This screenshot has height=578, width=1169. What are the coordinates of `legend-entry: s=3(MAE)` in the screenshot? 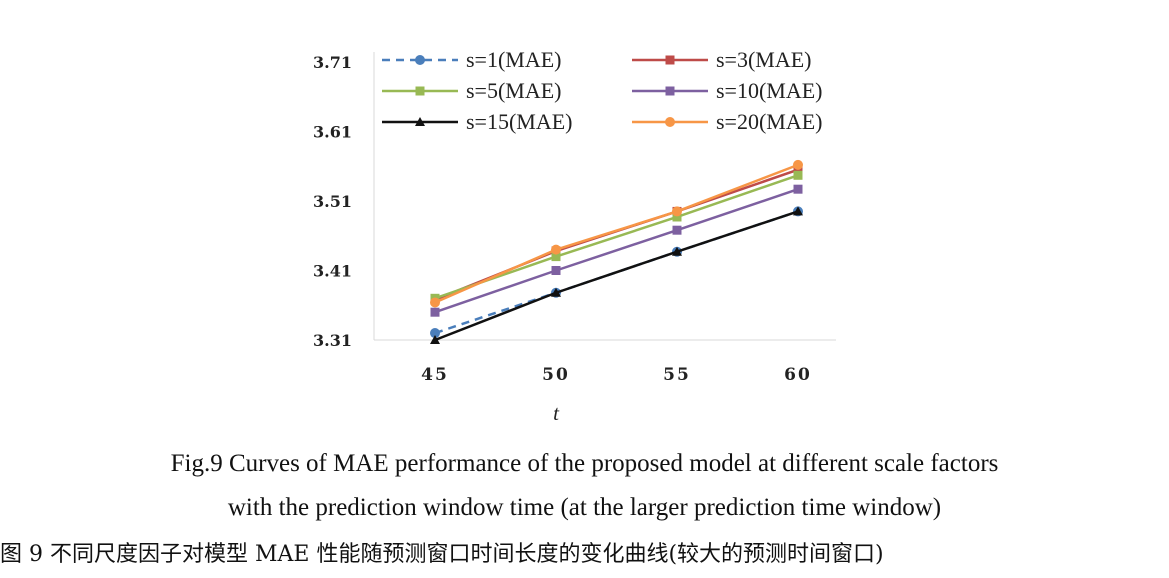 It's located at (722, 59).